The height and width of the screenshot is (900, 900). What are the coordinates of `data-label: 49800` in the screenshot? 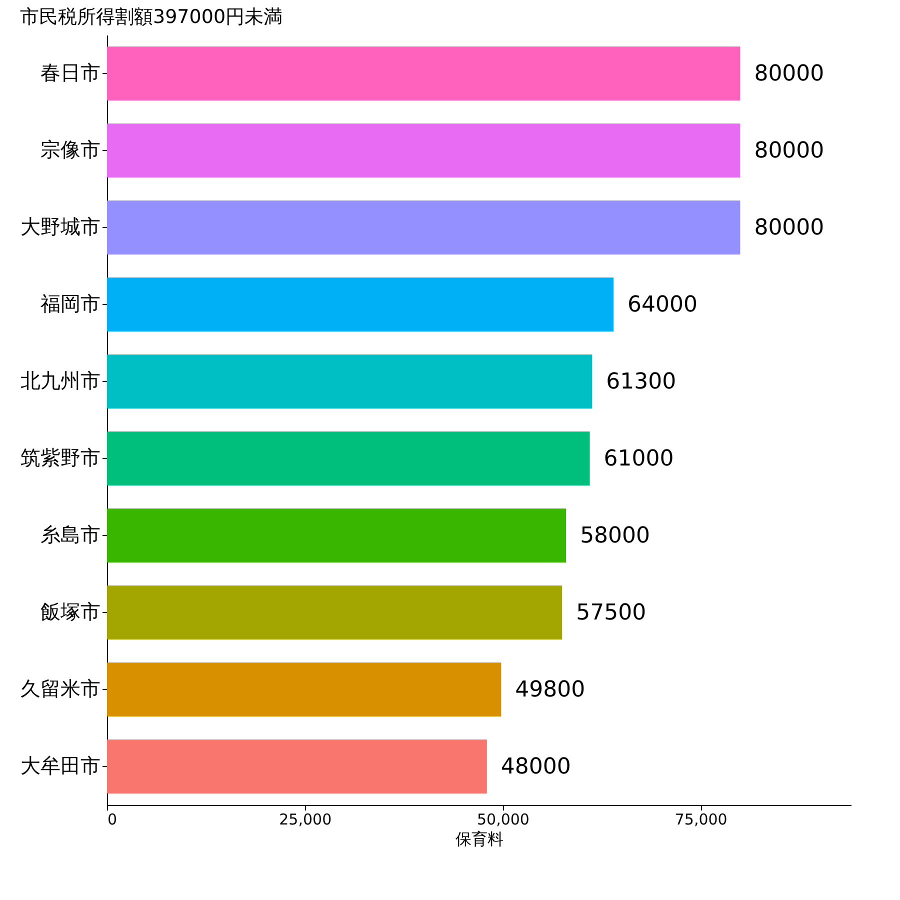 It's located at (550, 690).